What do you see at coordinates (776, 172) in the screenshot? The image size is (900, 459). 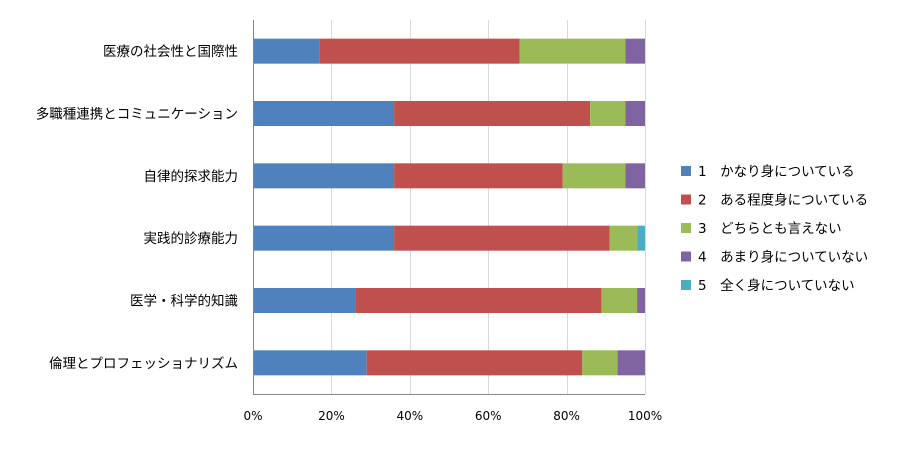 I see `legend-label: 1 かなり身についている` at bounding box center [776, 172].